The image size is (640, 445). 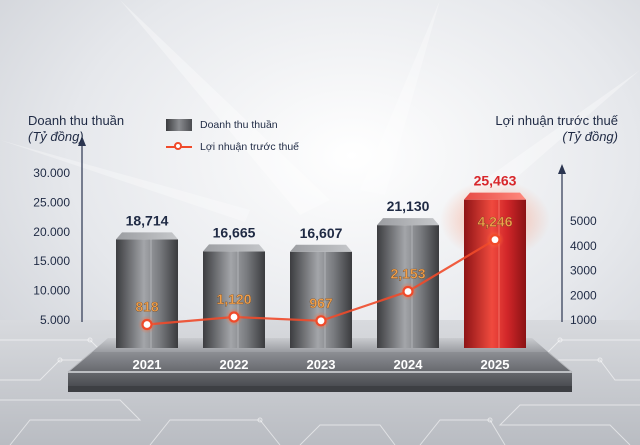 I want to click on right-axis-tick-label: 5000, so click(x=583, y=221).